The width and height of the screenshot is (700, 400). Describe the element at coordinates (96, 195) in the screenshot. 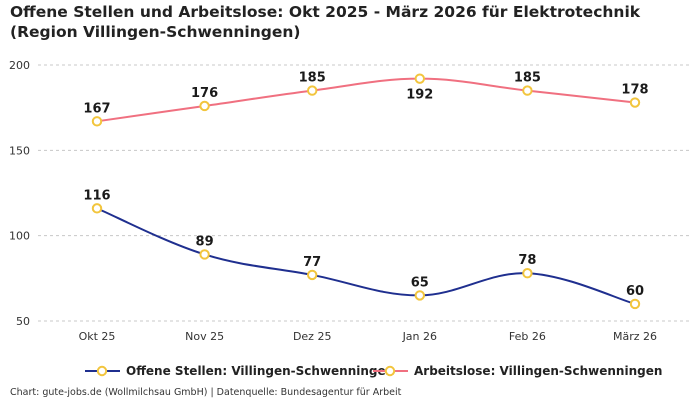

I see `data-label: 116` at that location.